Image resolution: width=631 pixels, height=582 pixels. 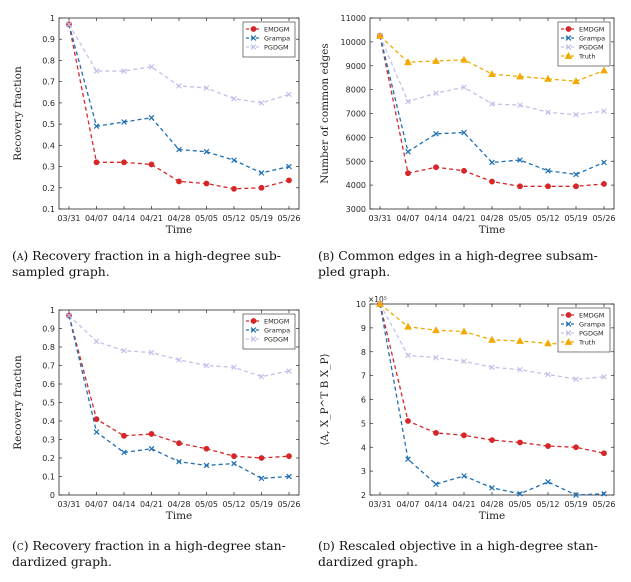 What do you see at coordinates (377, 299) in the screenshot?
I see `y-exponent-label: ×10⁵` at bounding box center [377, 299].